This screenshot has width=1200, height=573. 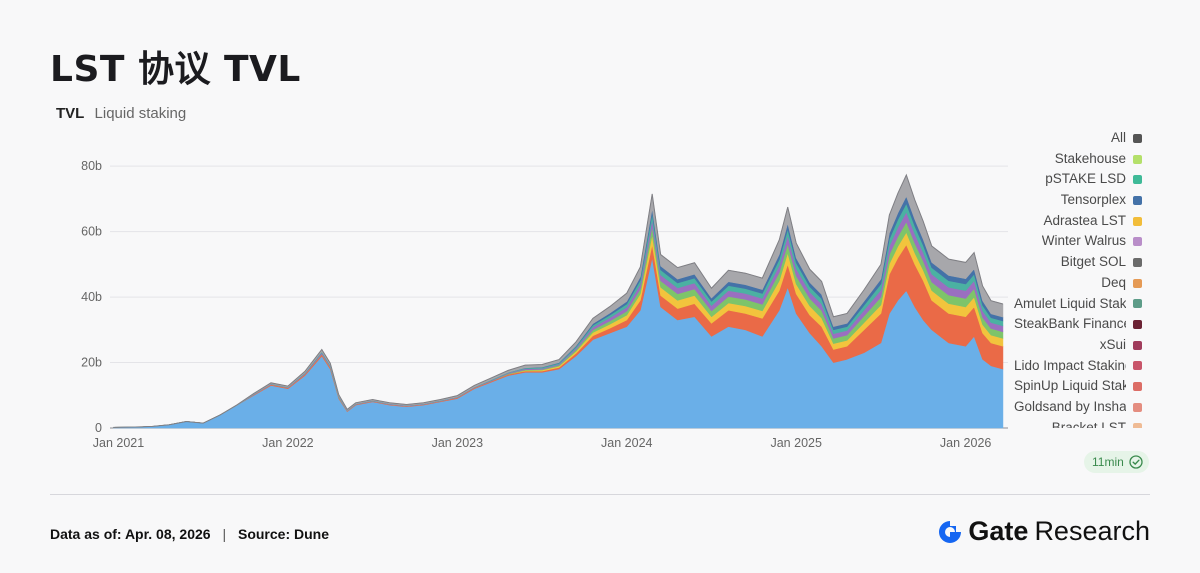 I want to click on legend-item: Lido Impact Staking, so click(x=1042, y=366).